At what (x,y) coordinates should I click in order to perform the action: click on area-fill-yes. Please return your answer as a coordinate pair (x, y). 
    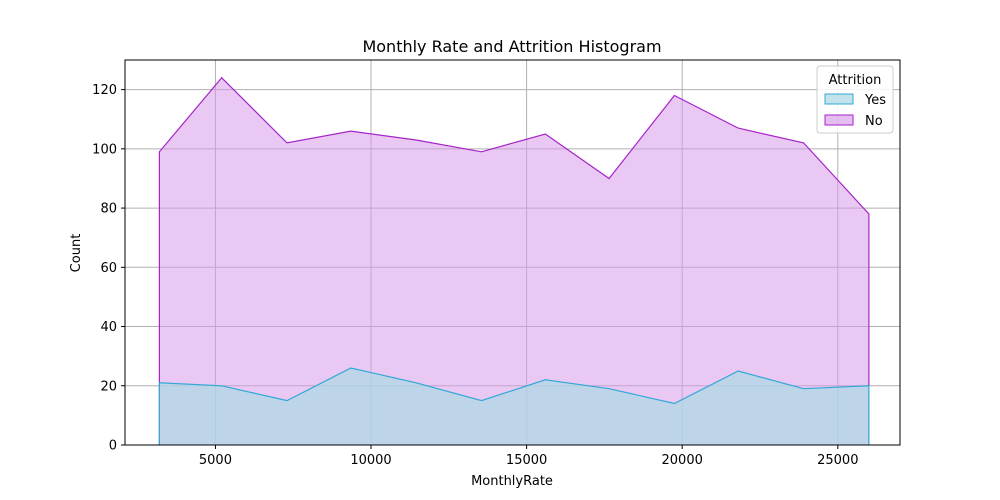
    Looking at the image, I should click on (514, 406).